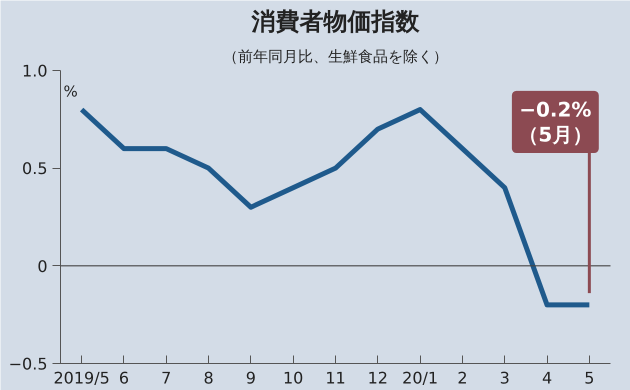  Describe the element at coordinates (420, 378) in the screenshot. I see `x-tick-label: 20/1` at that location.